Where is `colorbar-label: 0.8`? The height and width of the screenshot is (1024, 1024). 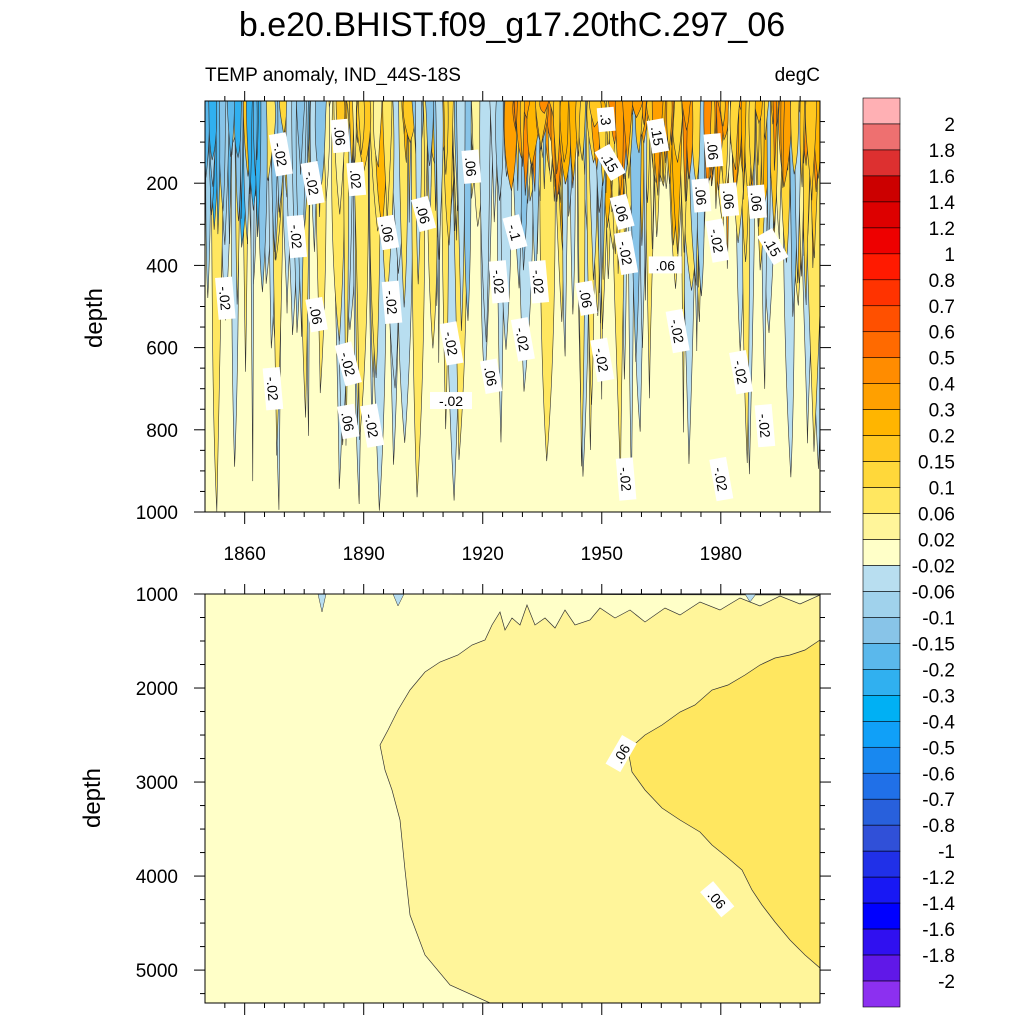
colorbar-label: 0.8 is located at coordinates (942, 281).